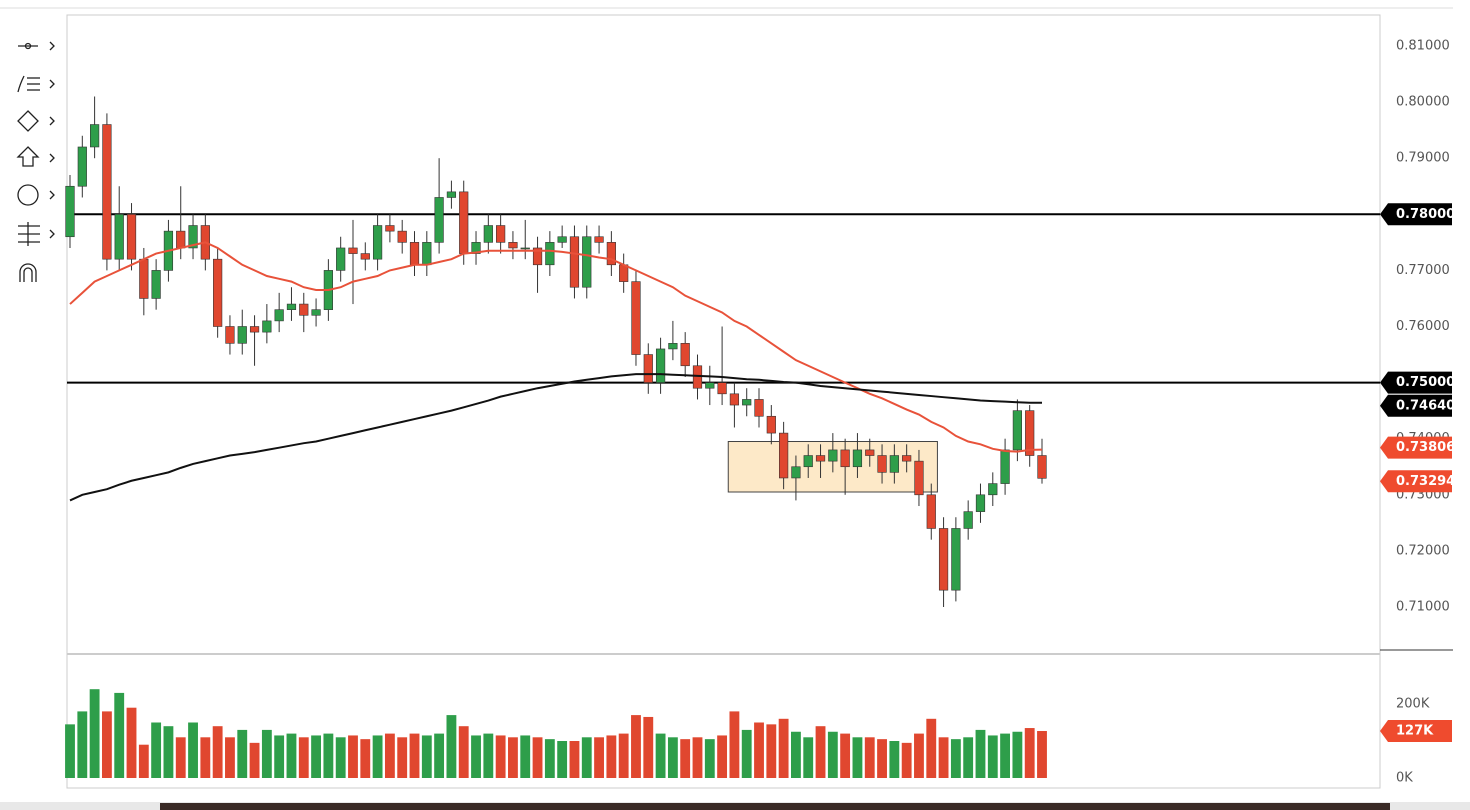  What do you see at coordinates (36, 234) in the screenshot?
I see `tool-pattern` at bounding box center [36, 234].